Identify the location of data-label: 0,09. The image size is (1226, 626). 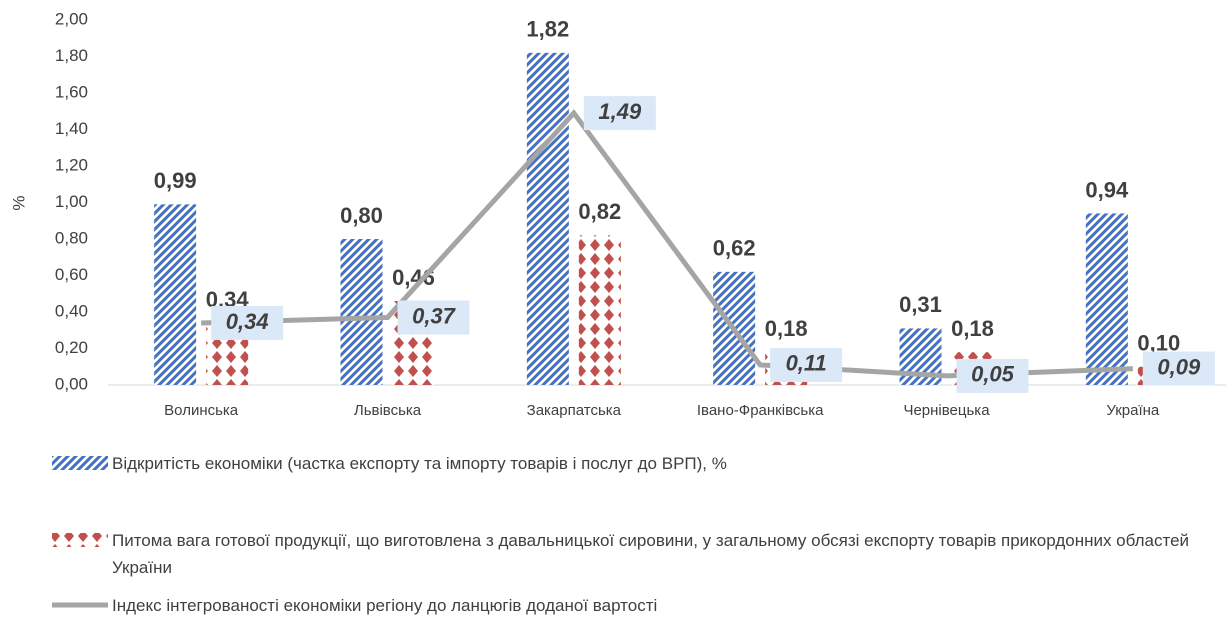
(1179, 366).